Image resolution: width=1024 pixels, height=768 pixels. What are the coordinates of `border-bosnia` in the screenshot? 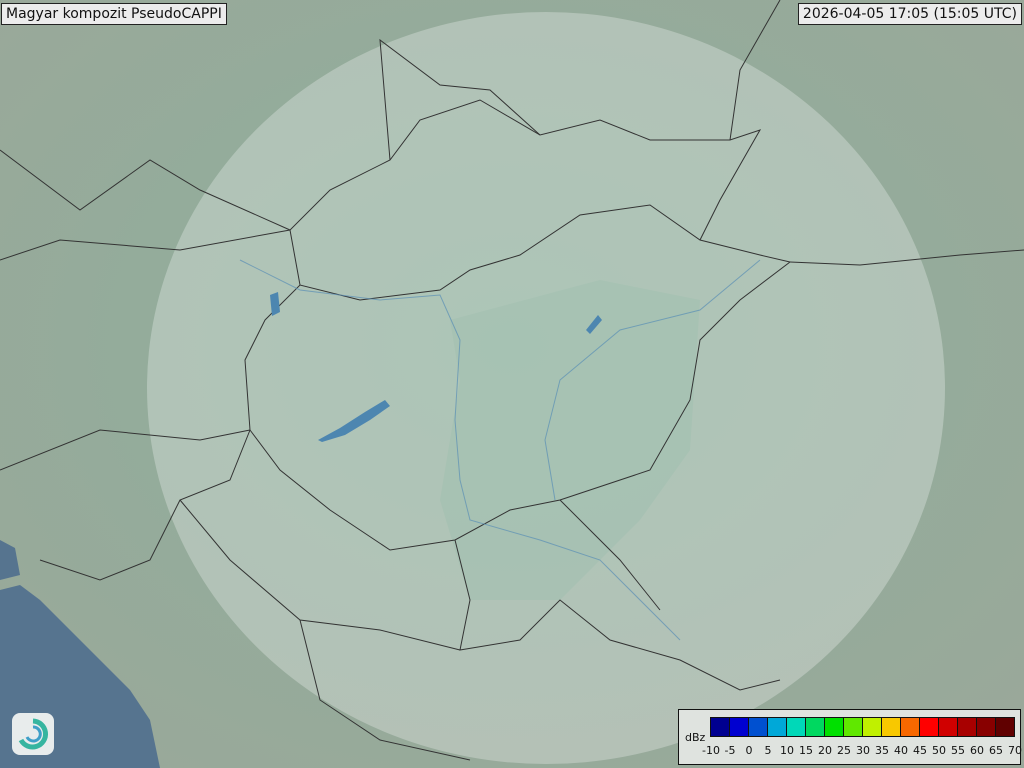 It's located at (325, 630).